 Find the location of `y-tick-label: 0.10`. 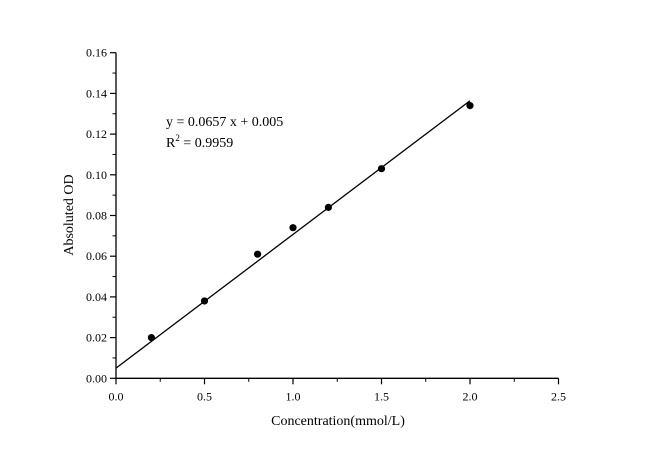

y-tick-label: 0.10 is located at coordinates (96, 175).